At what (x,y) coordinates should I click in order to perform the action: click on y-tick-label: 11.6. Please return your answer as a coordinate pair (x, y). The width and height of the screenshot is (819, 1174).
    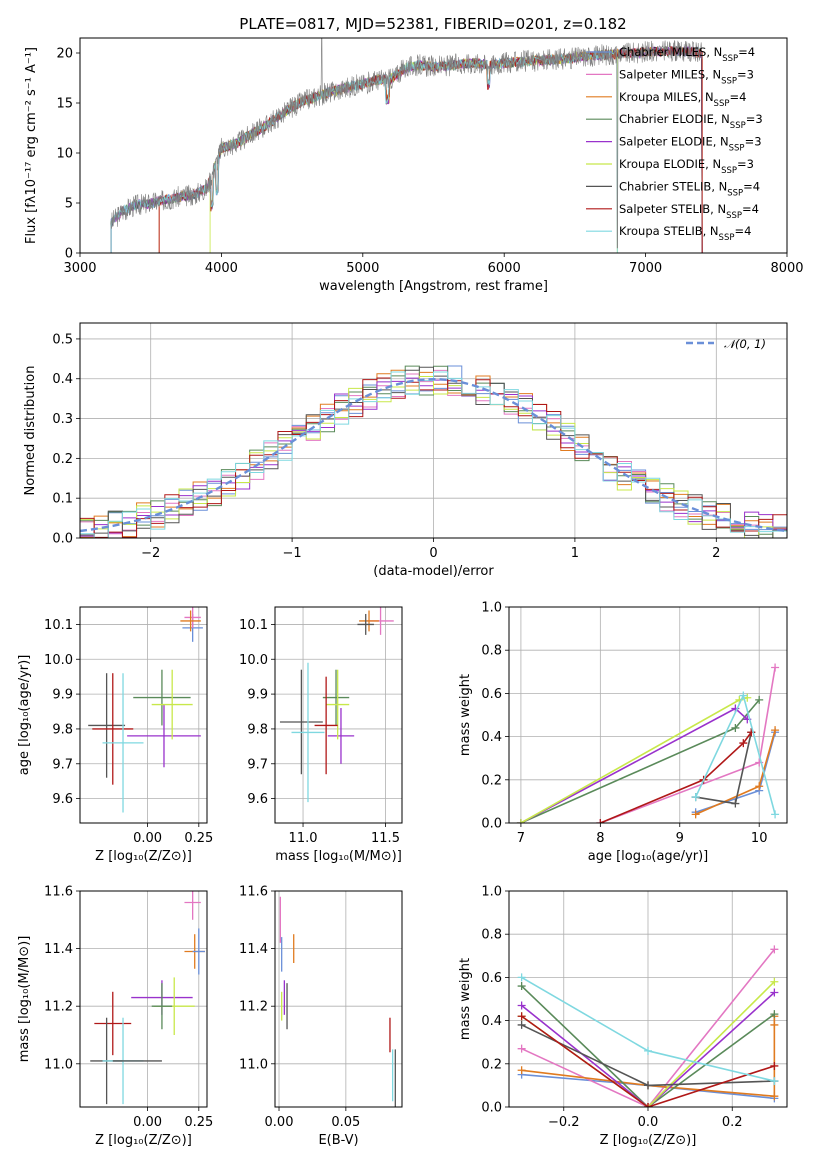
    Looking at the image, I should click on (253, 892).